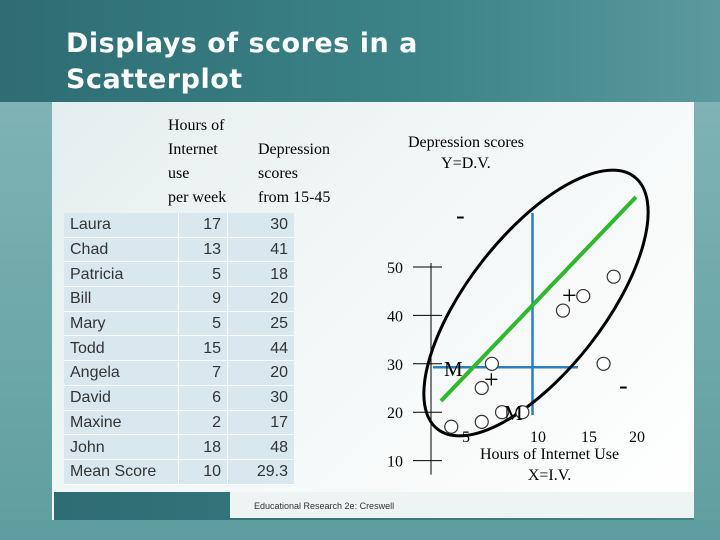  I want to click on hours-cell: 15, so click(203, 348).